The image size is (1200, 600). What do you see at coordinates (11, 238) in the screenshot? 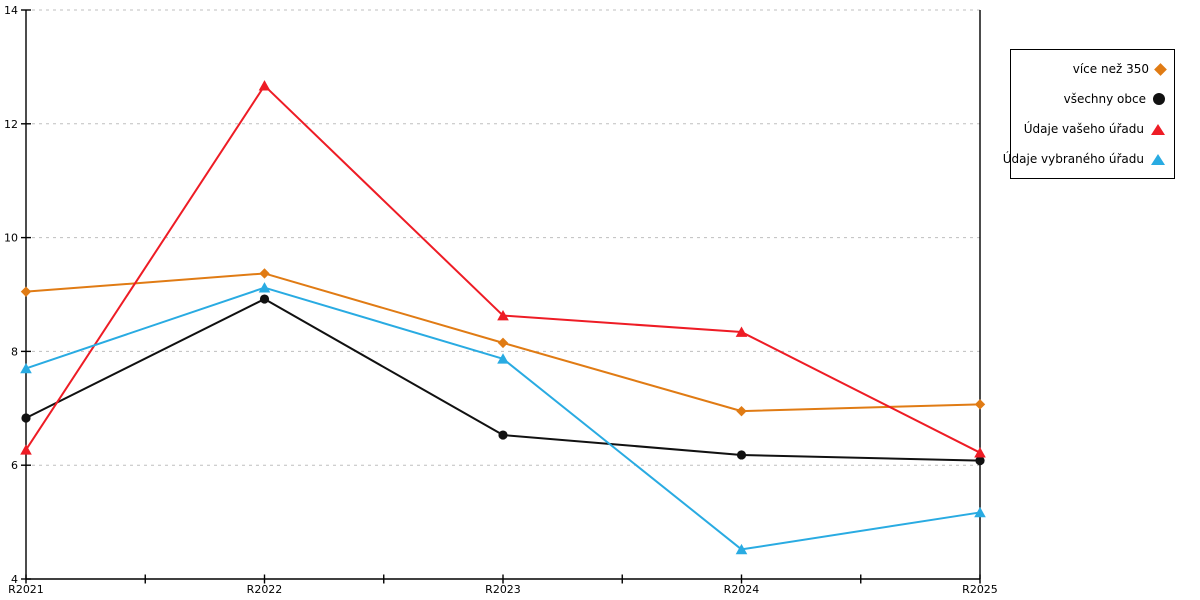
I see `y-axis-label: 10` at bounding box center [11, 238].